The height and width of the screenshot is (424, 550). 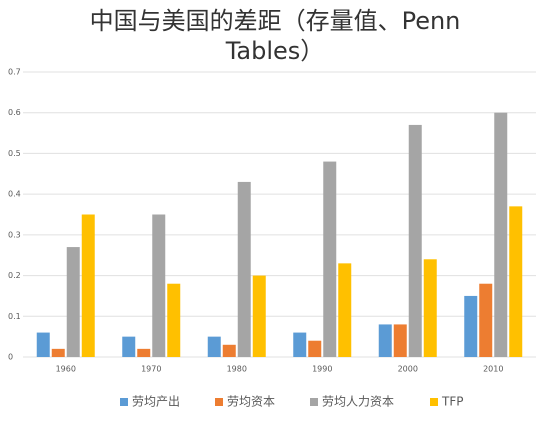 I want to click on y-tick-label: 0.6, so click(x=14, y=112).